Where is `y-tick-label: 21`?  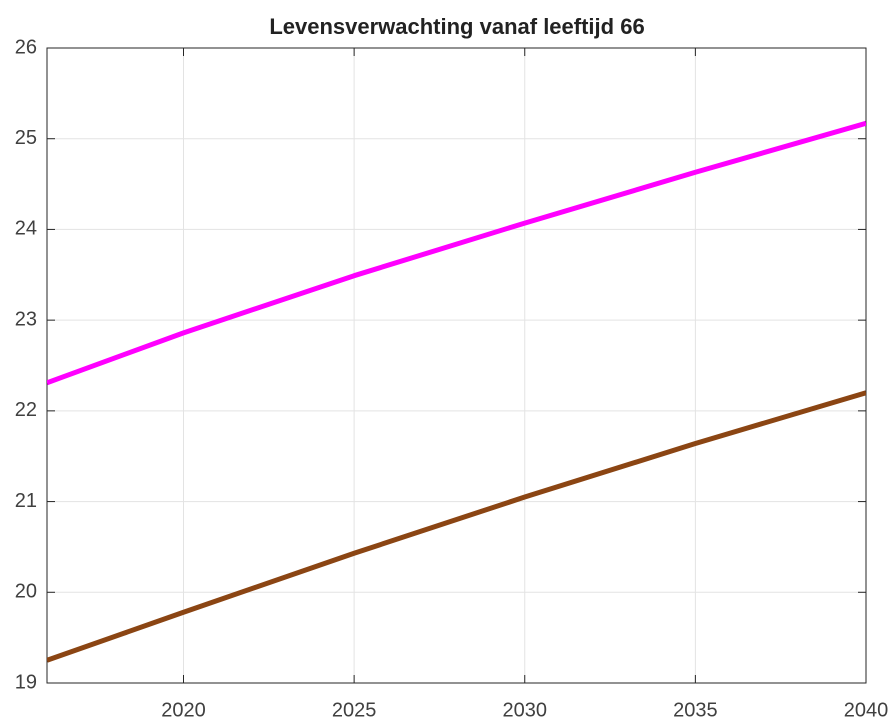 y-tick-label: 21 is located at coordinates (26, 501).